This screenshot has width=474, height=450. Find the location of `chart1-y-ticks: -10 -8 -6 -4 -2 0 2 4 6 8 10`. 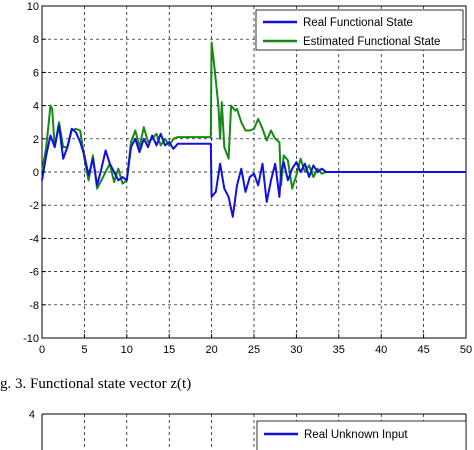

chart1-y-ticks: -10 -8 -6 -4 -2 0 2 4 6 8 10 is located at coordinates (34, 173).